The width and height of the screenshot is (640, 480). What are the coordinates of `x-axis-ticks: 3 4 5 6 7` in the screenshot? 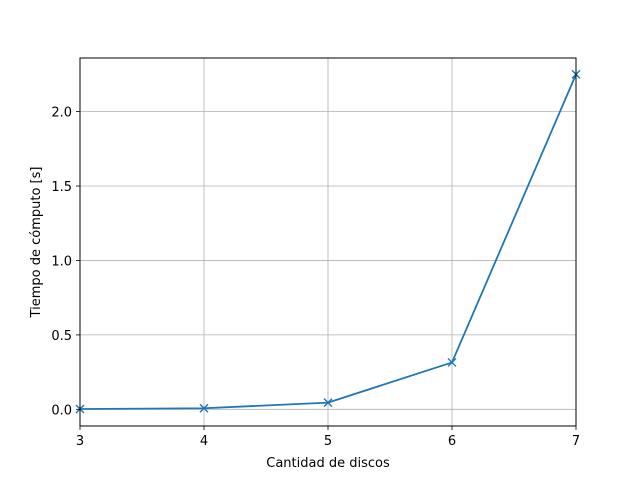 It's located at (328, 437).